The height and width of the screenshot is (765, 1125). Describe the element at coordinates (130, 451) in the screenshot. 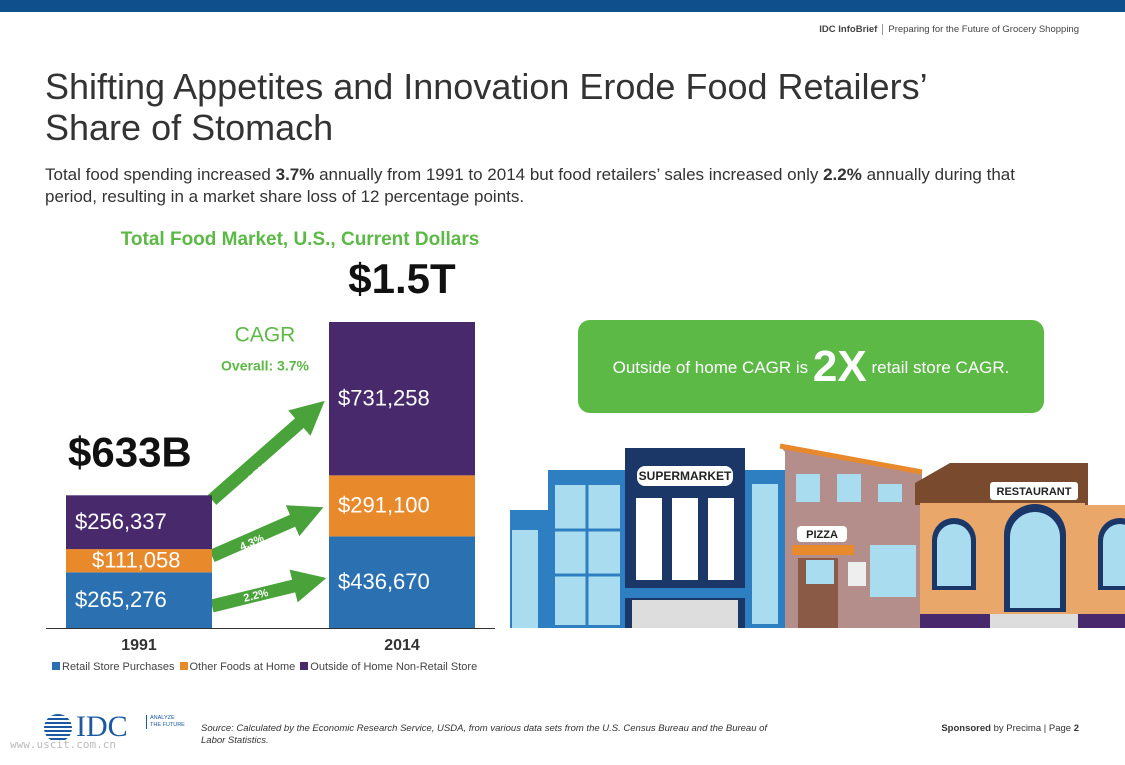

I see `total-label: $633B` at that location.